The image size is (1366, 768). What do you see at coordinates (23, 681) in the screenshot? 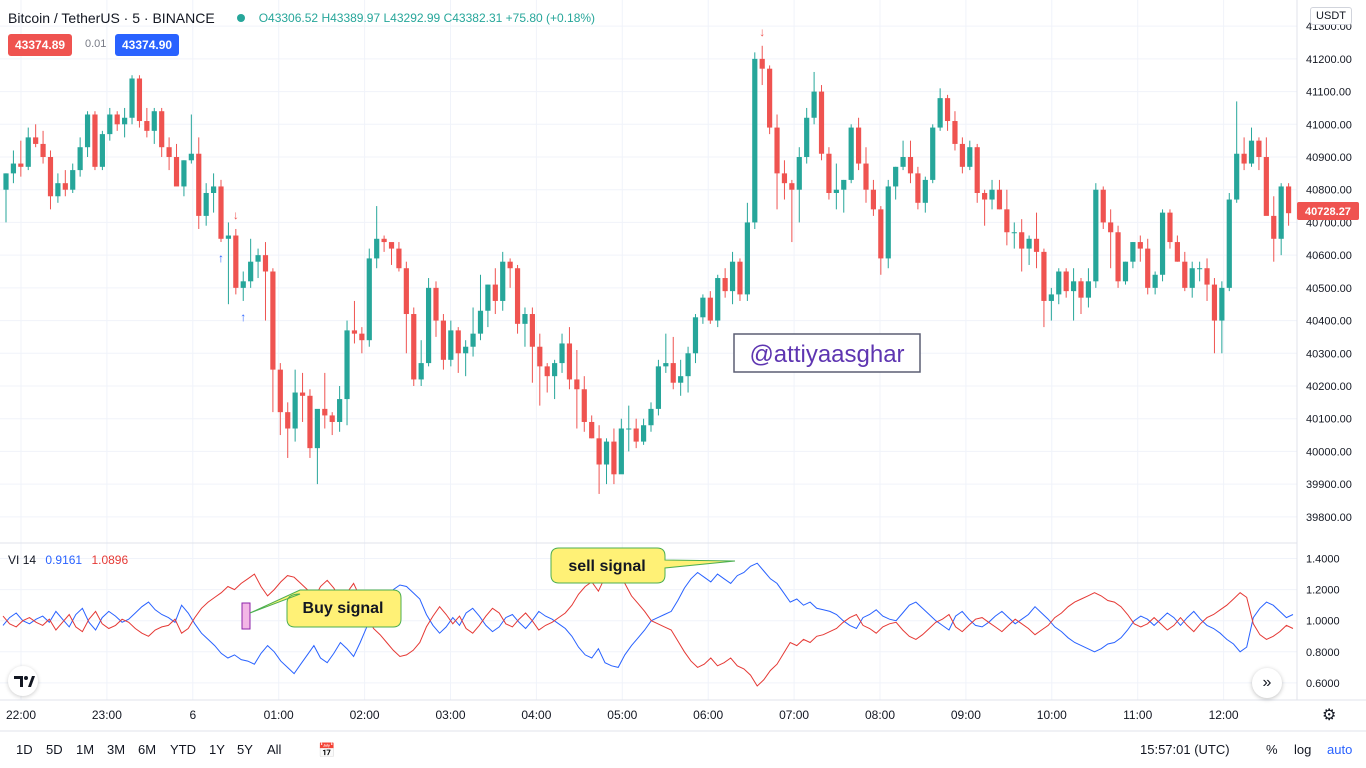
I see `tradingview-logo-icon` at bounding box center [23, 681].